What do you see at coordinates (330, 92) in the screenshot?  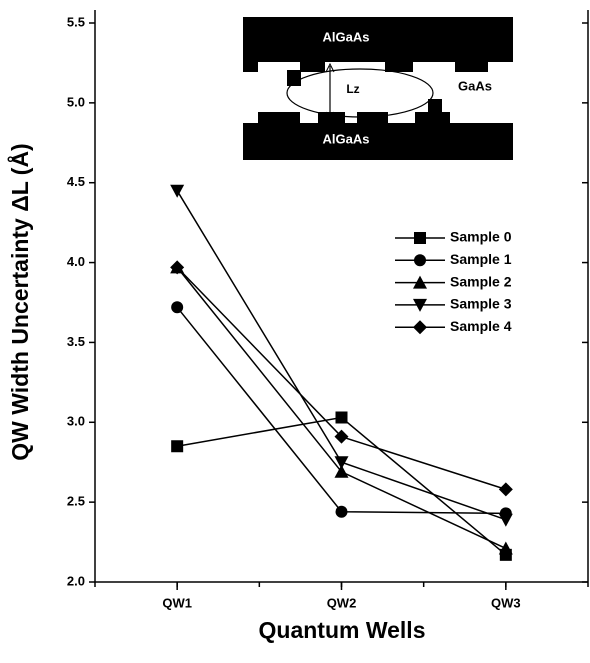 I see `arrow-head` at bounding box center [330, 92].